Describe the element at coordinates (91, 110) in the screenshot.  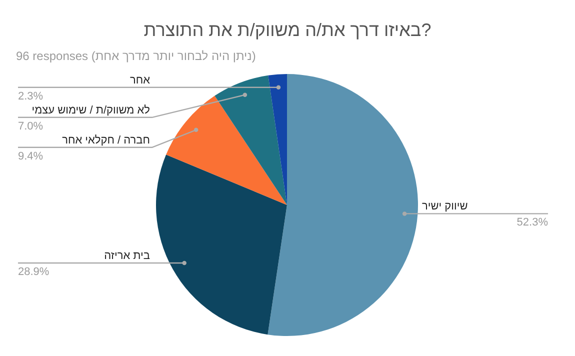
I see `slice-label: לא משווק/ת / שימוש עצמי` at that location.